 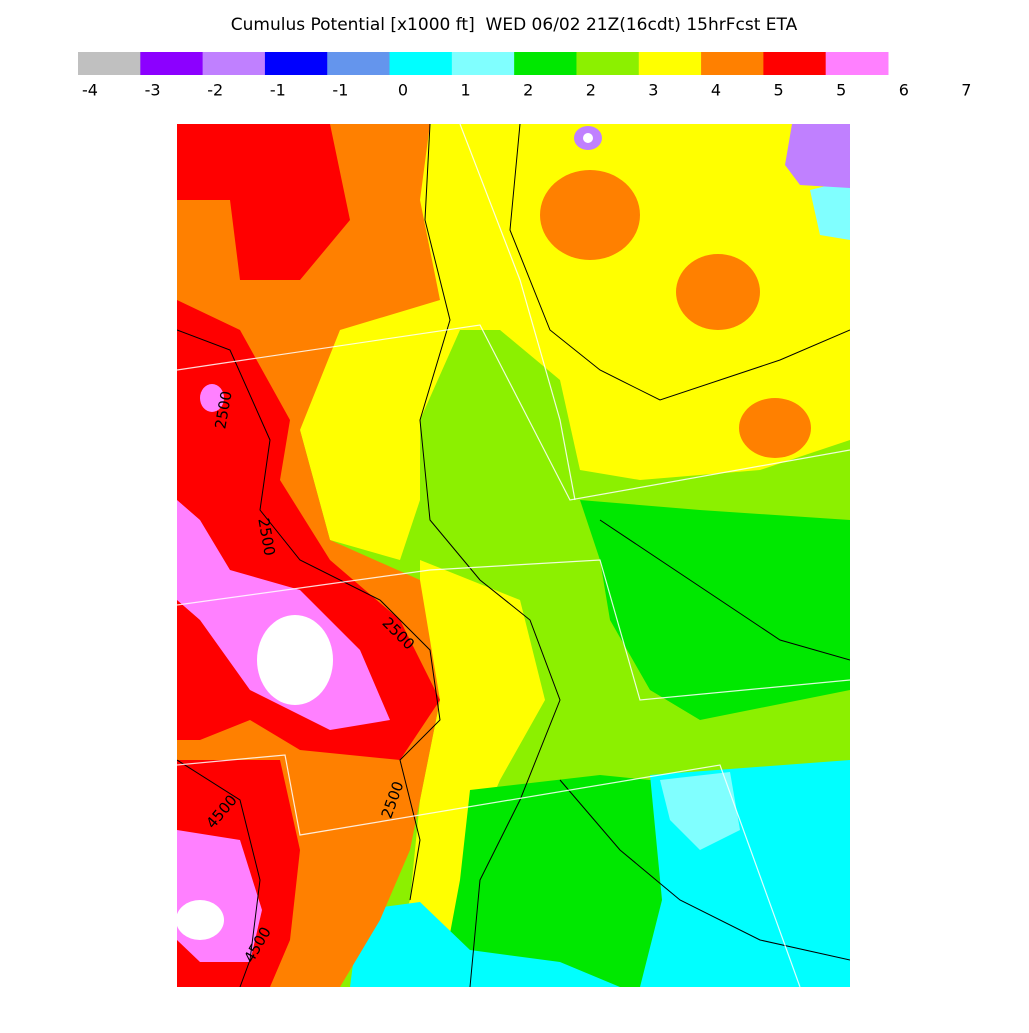 I want to click on colorbar: -4 -3 -2 -1 -1 0 1 2 2 3 4 5 5 6 7, so click(x=524, y=76).